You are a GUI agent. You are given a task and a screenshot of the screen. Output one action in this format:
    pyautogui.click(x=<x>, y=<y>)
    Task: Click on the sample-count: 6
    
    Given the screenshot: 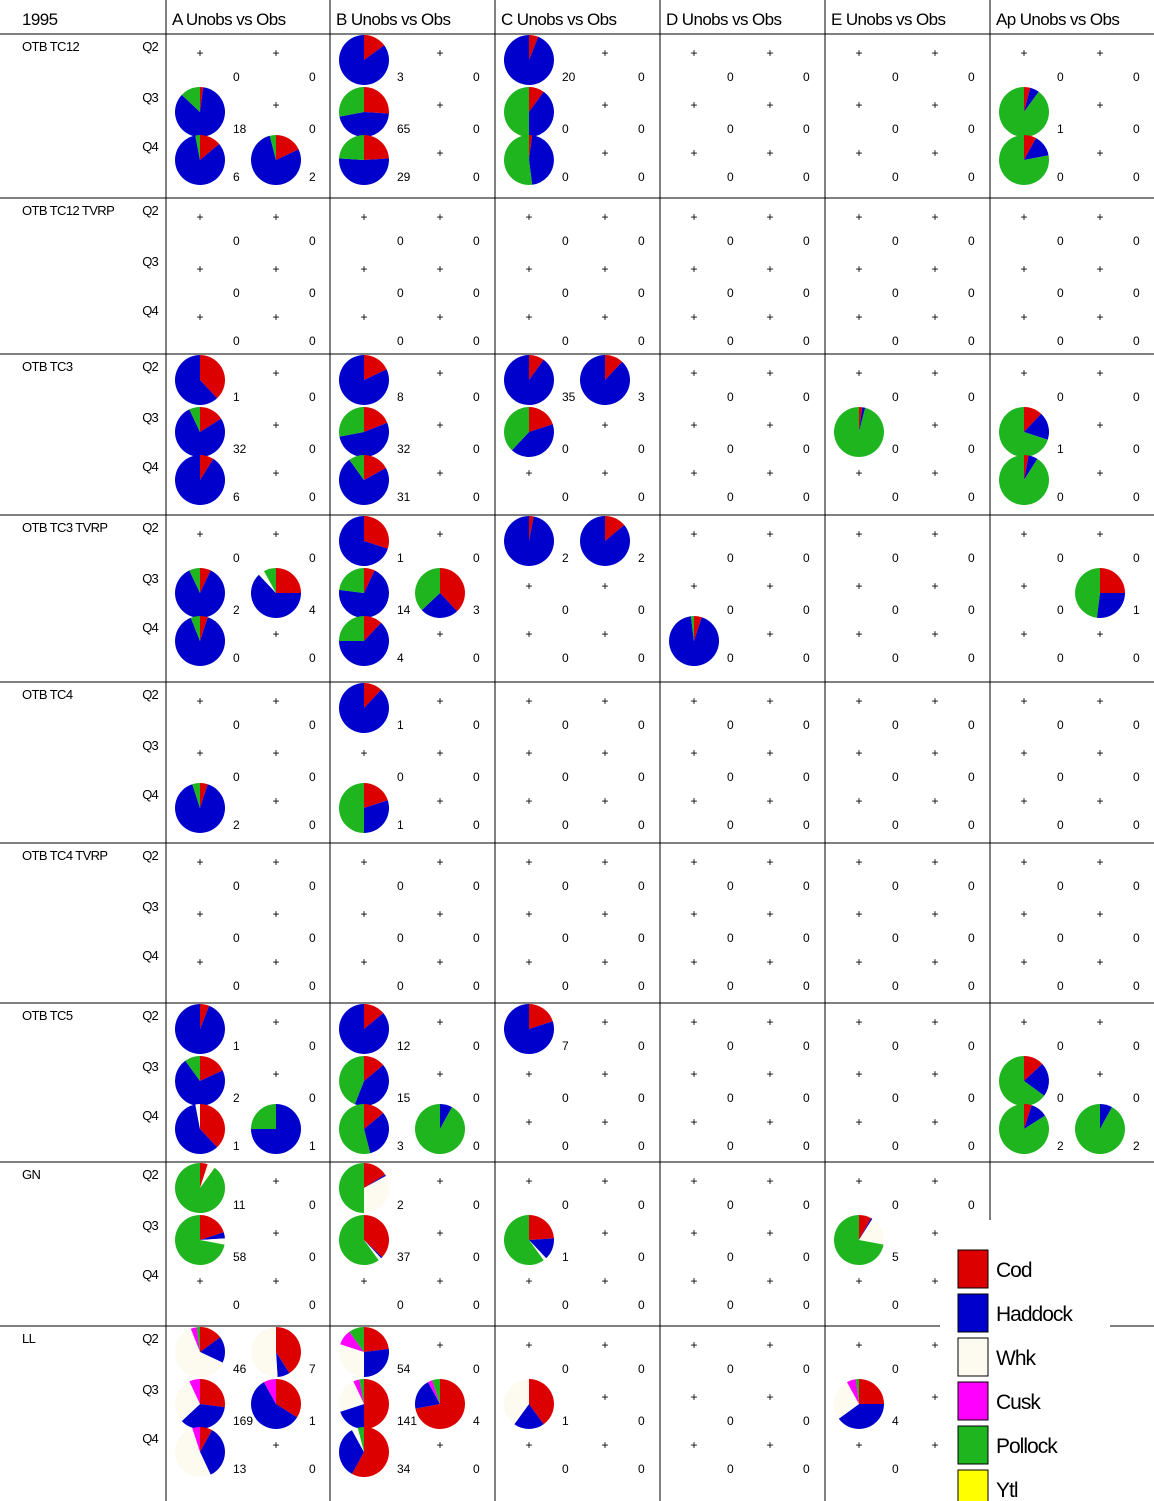 What is the action you would take?
    pyautogui.click(x=236, y=177)
    